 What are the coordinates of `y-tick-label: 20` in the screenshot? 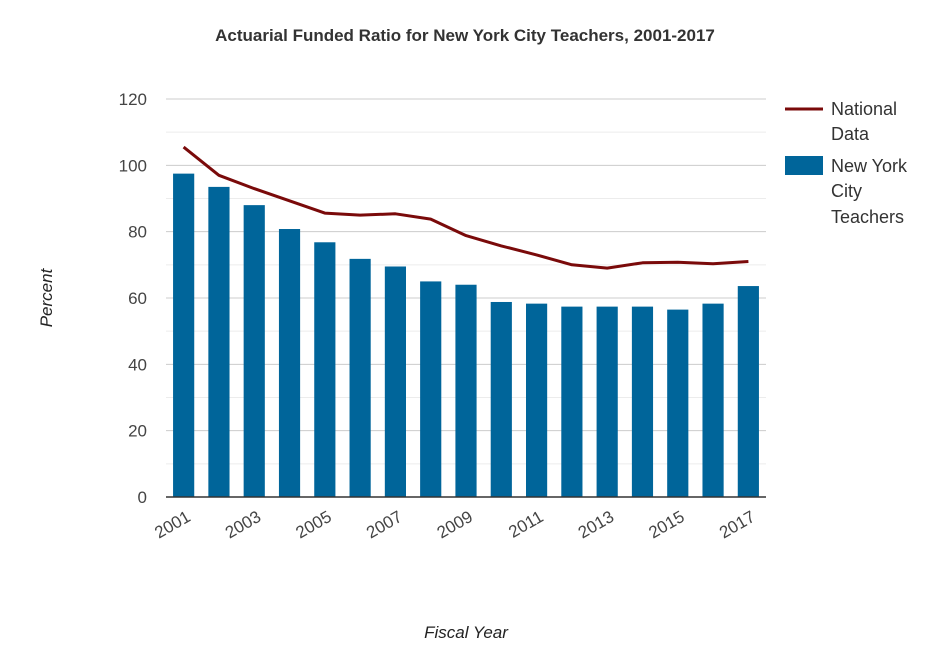 It's located at (137, 431).